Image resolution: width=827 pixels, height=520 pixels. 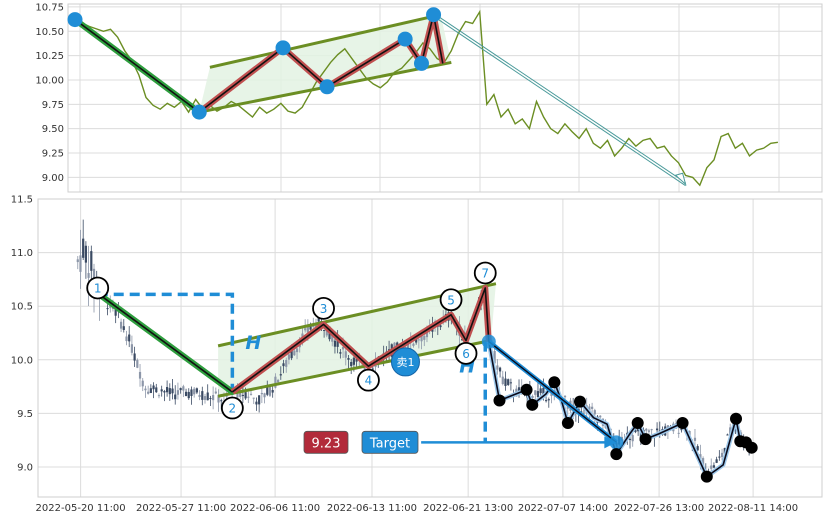 I want to click on pattern-pivot-ring, so click(x=466, y=353).